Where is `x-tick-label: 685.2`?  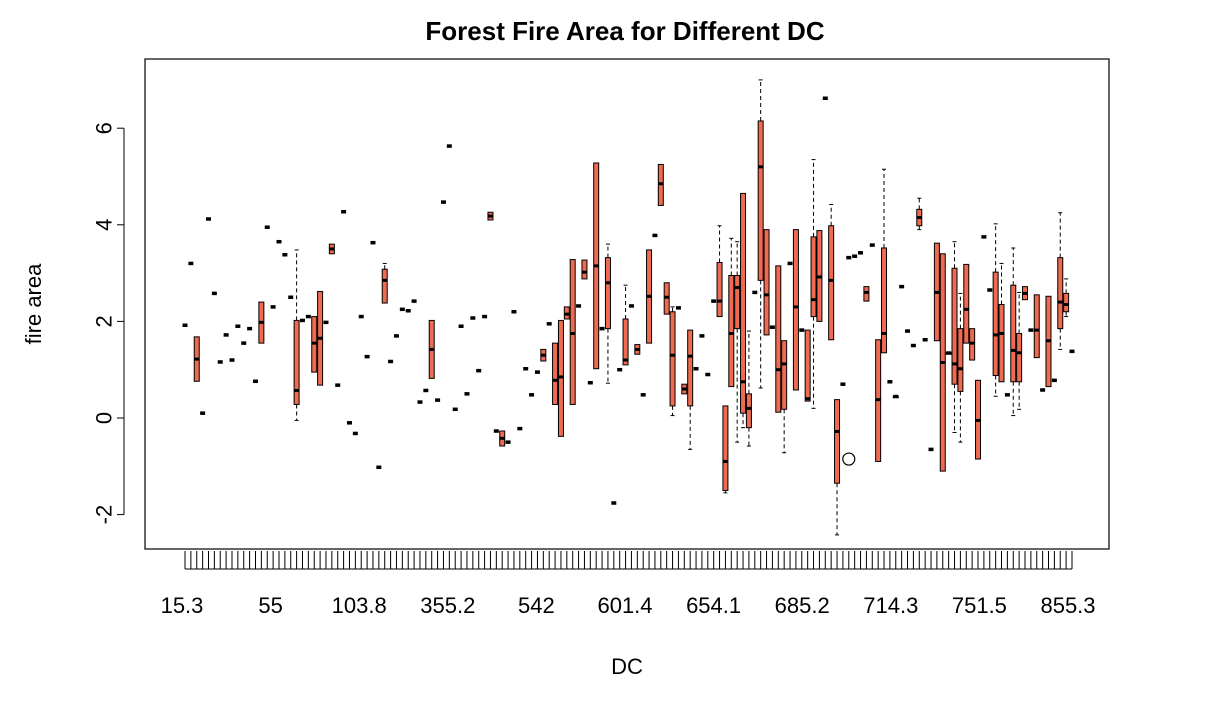
x-tick-label: 685.2 is located at coordinates (802, 605).